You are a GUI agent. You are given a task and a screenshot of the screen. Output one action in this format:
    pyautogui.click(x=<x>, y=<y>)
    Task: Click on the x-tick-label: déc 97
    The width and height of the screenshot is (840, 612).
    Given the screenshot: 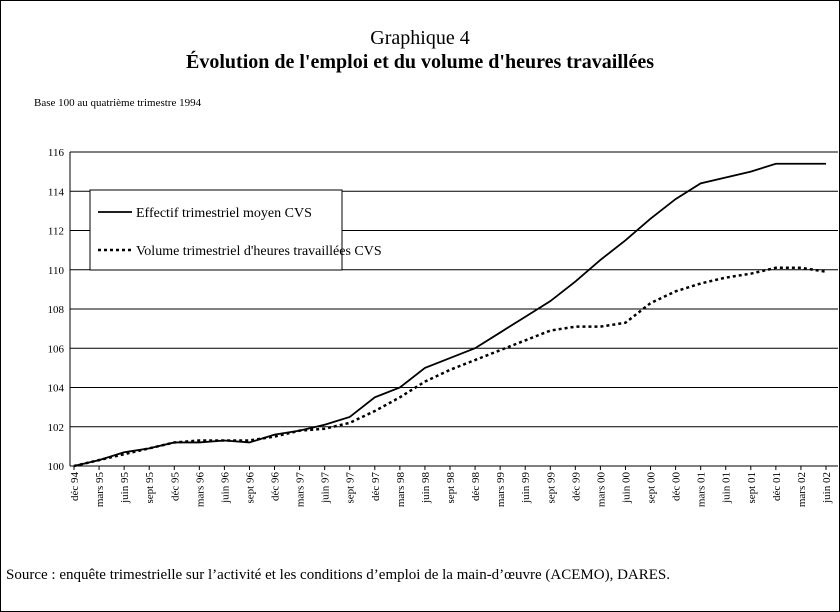 What is the action you would take?
    pyautogui.click(x=376, y=487)
    